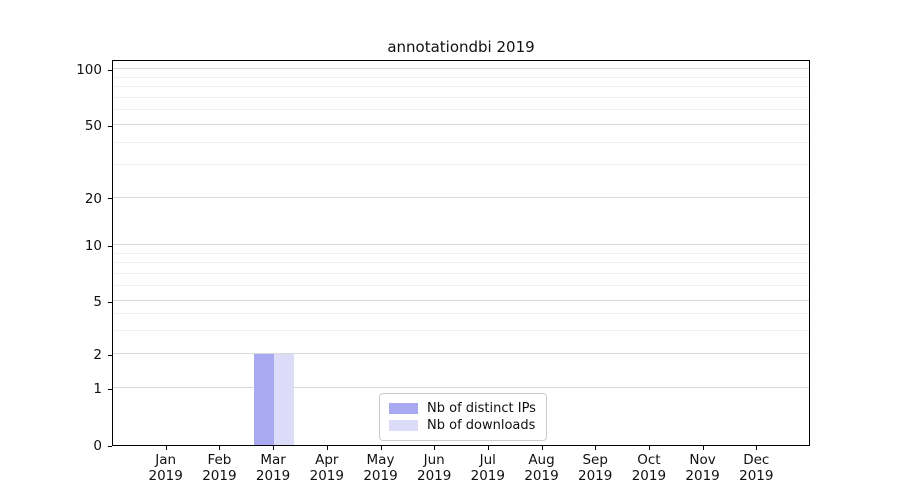  I want to click on x-tick-label-sep-2019: Sep 2019, so click(595, 468).